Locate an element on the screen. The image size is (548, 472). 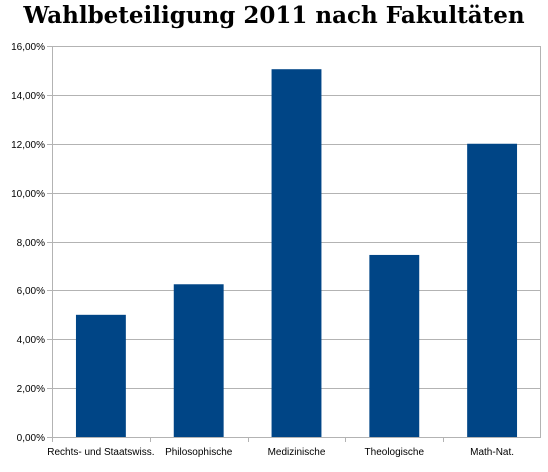
y-tick-label: 10,00% is located at coordinates (28, 194).